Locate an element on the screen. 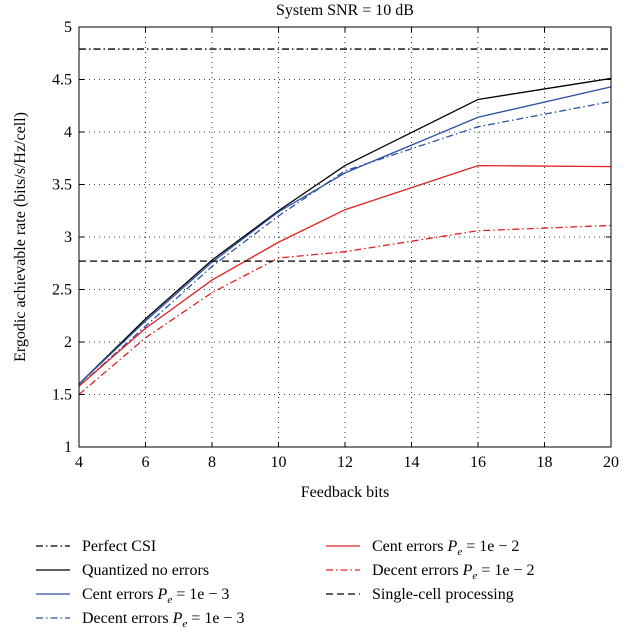 This screenshot has height=636, width=639. x-tick-label: 8 is located at coordinates (212, 462).